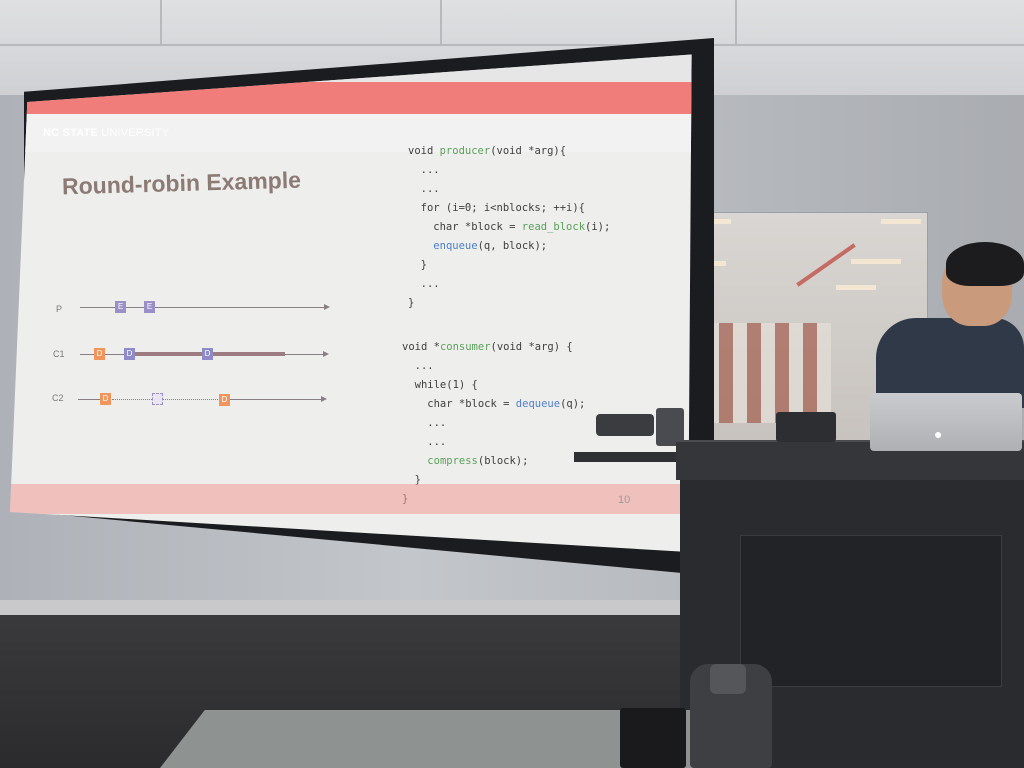  I want to click on bottle-cap, so click(728, 679).